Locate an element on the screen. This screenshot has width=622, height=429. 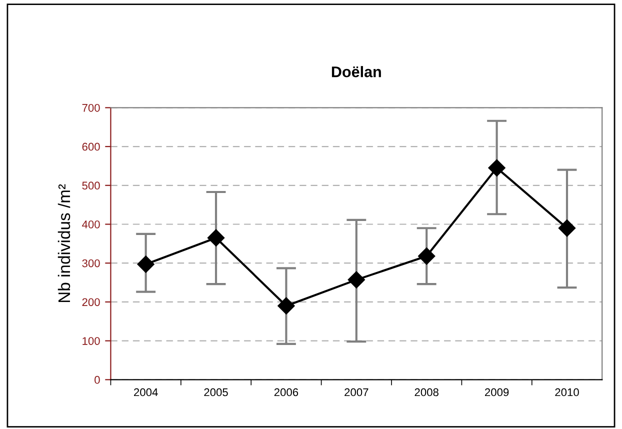
x-tick-label: 2005 is located at coordinates (216, 392).